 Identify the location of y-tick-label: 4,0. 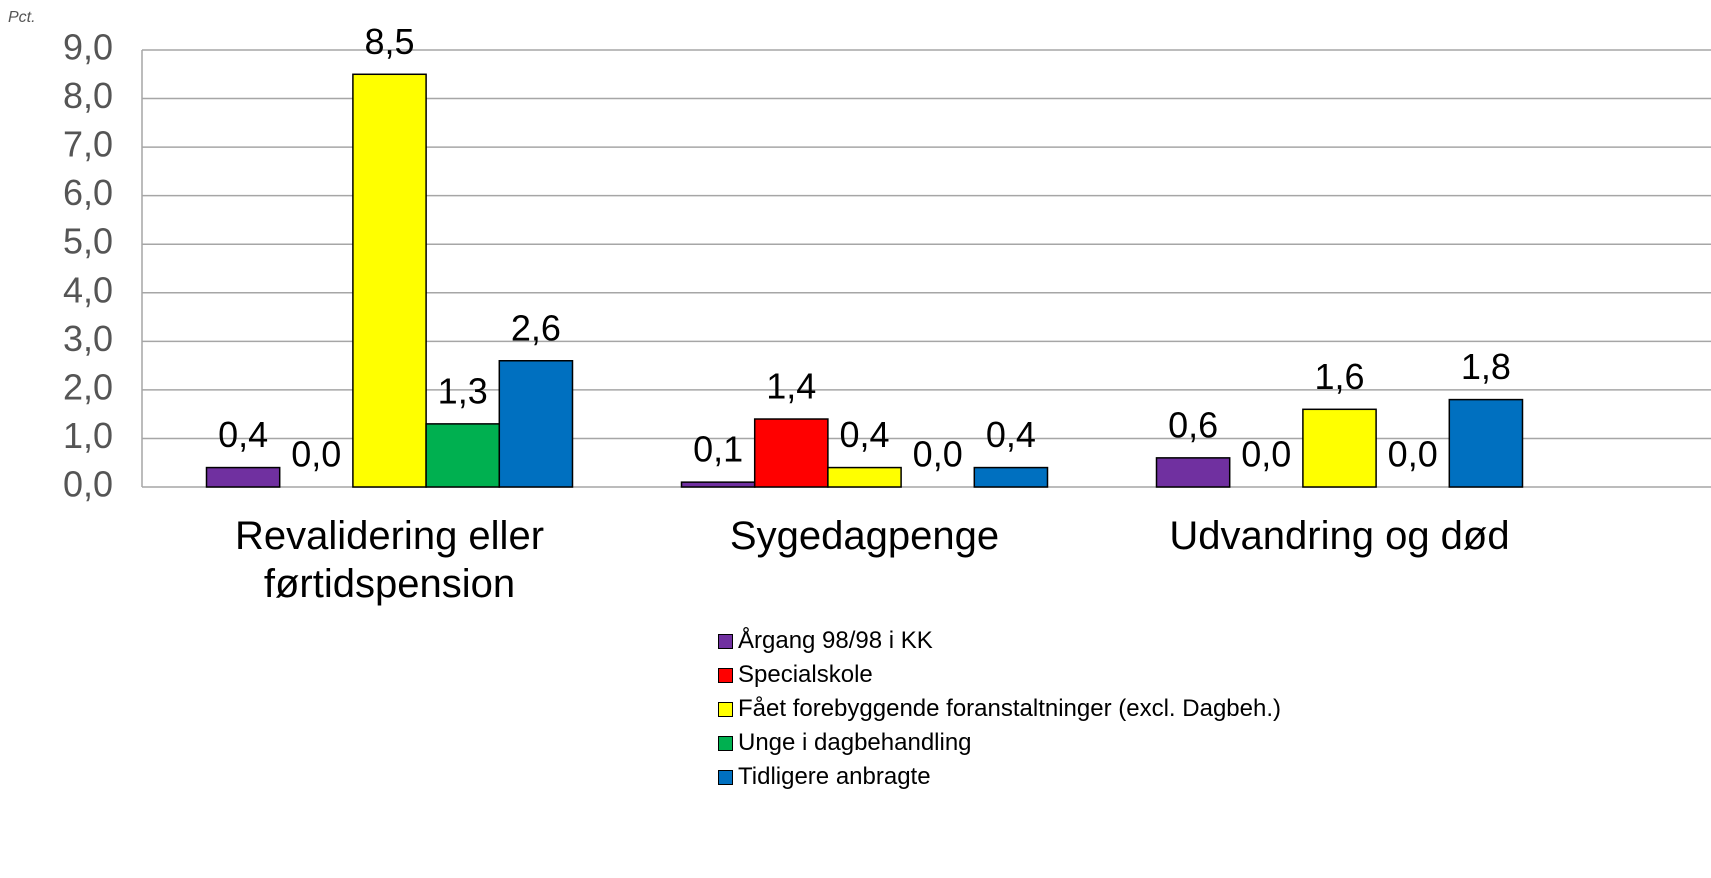
(88, 289).